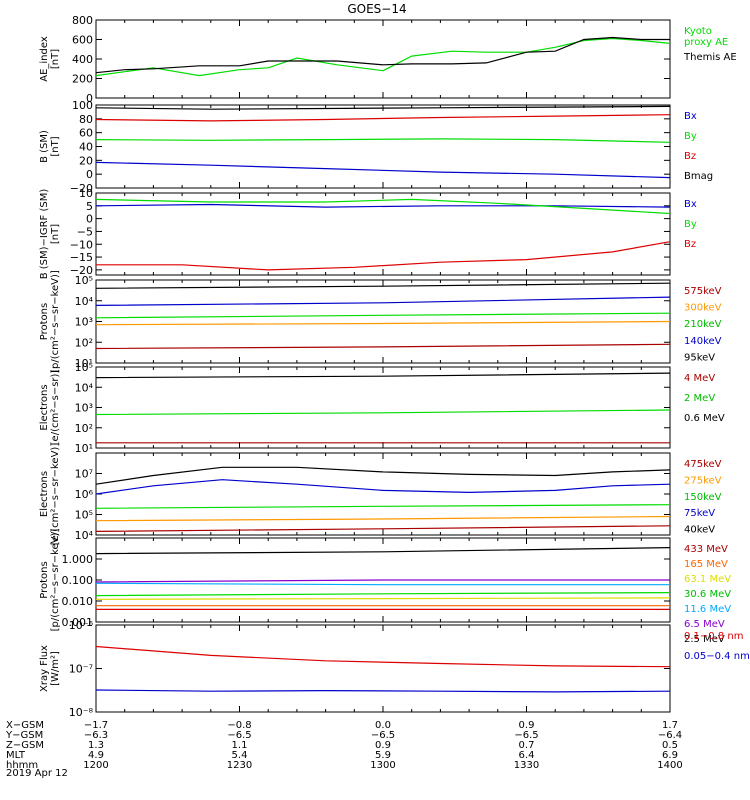  What do you see at coordinates (669, 765) in the screenshot?
I see `x-axis-value: 1400` at bounding box center [669, 765].